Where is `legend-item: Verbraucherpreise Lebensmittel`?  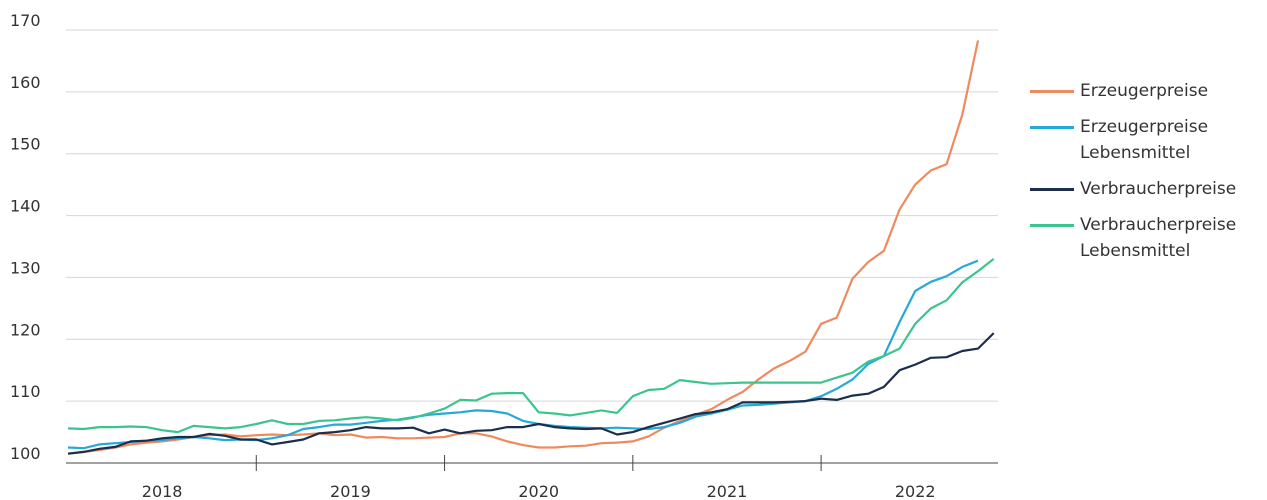 legend-item: Verbraucherpreise Lebensmittel is located at coordinates (1148, 238).